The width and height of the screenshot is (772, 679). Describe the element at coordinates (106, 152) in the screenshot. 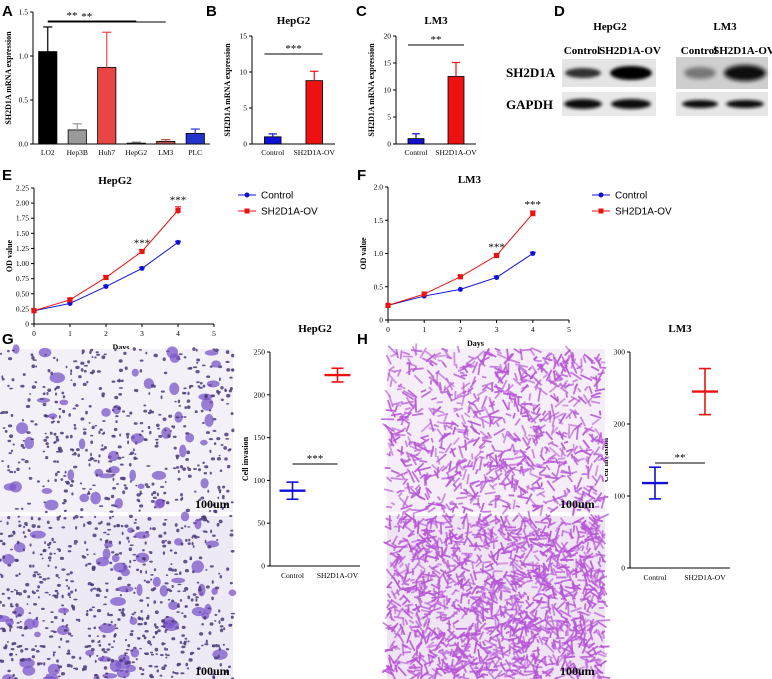

I see `a-x-tick-label-2: Huh7` at that location.